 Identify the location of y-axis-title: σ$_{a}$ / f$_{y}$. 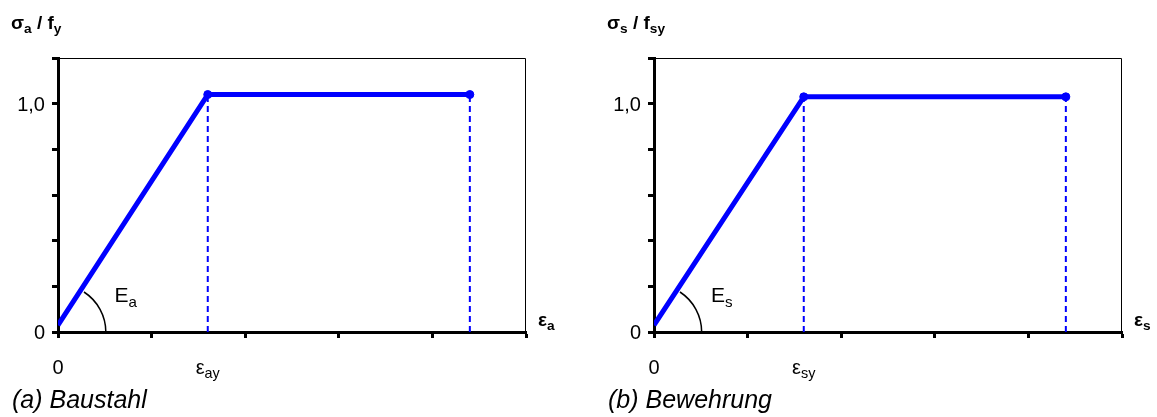
(36, 24).